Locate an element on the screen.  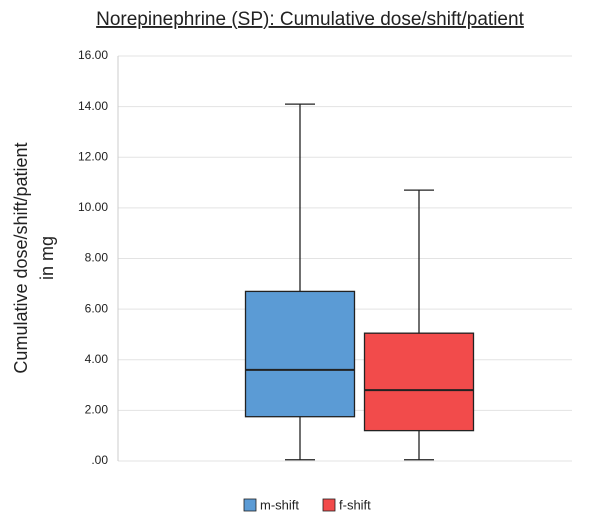
y-tick-label: 16.00 is located at coordinates (93, 55).